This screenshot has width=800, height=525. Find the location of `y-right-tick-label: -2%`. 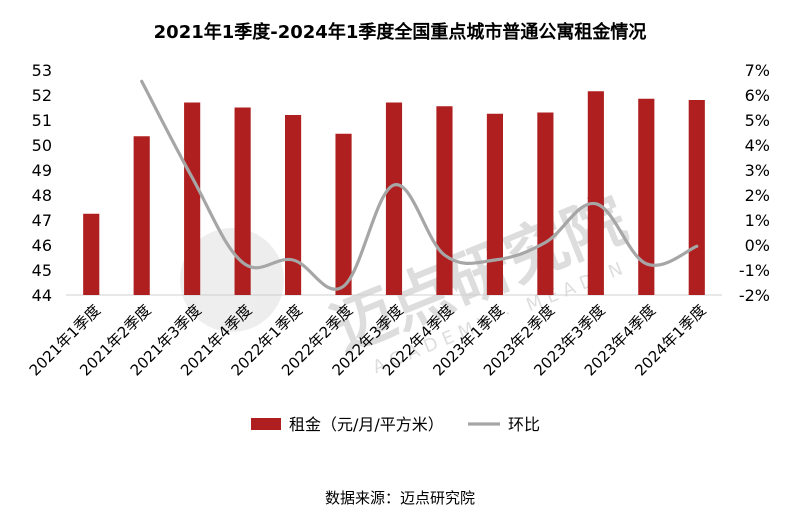

y-right-tick-label: -2% is located at coordinates (754, 295).